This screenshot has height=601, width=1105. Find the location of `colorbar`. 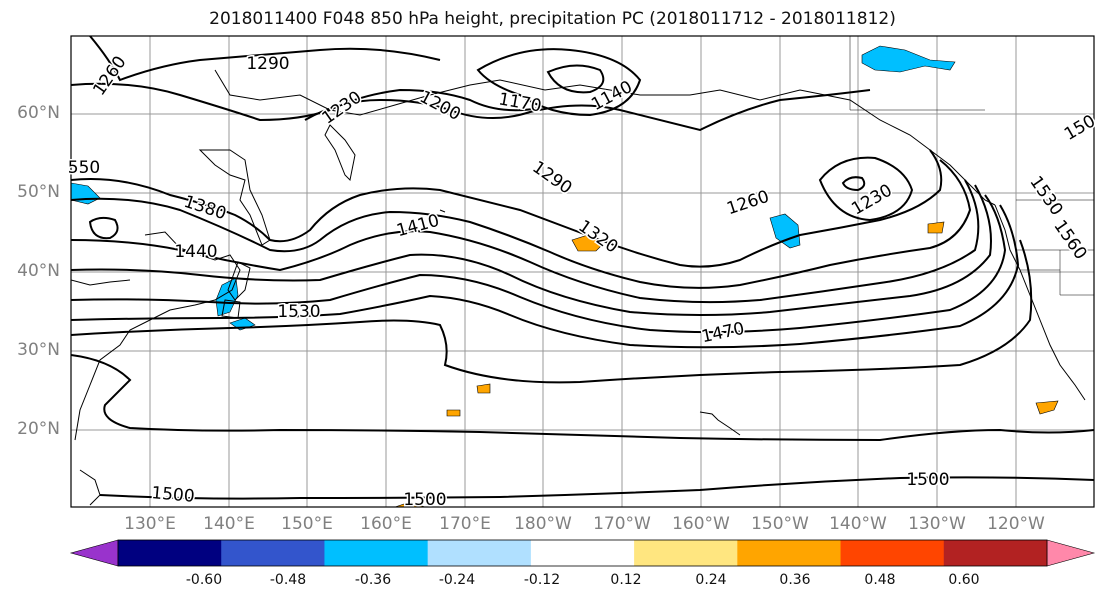

colorbar is located at coordinates (582, 553).